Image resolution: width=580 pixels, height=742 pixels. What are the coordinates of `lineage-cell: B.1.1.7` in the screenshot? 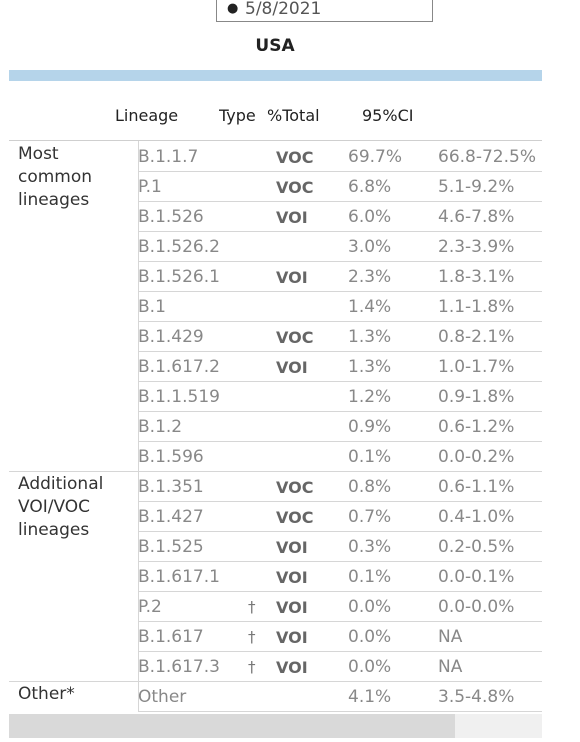 It's located at (168, 157).